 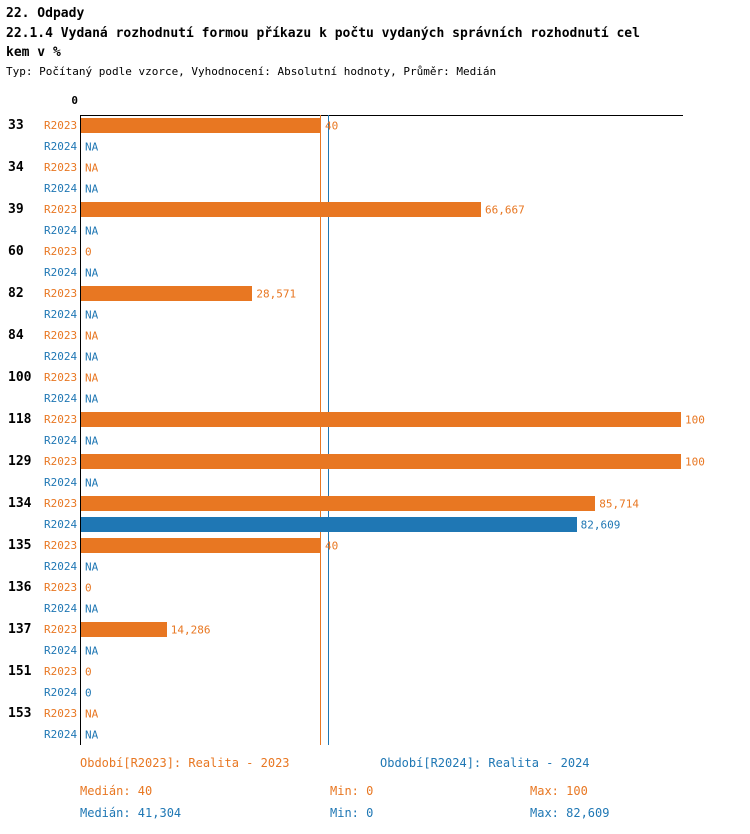 What do you see at coordinates (16, 125) in the screenshot?
I see `category-label: 33` at bounding box center [16, 125].